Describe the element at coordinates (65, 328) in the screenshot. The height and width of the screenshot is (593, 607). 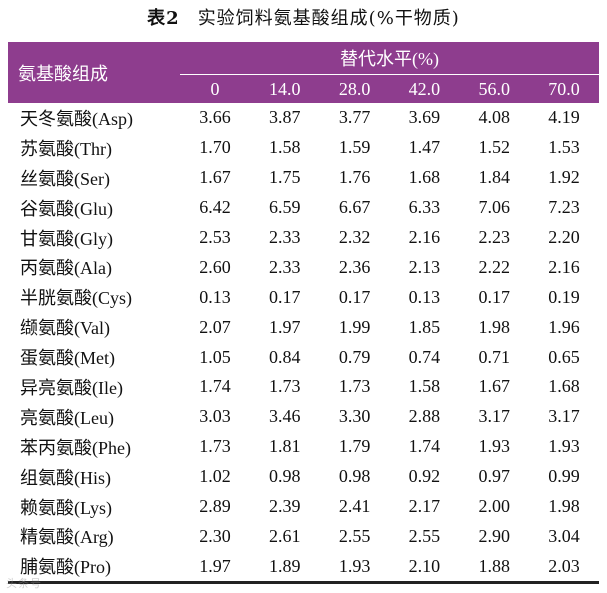
I see `amino-acid-name-cell: 缬氨酸(Val)` at that location.